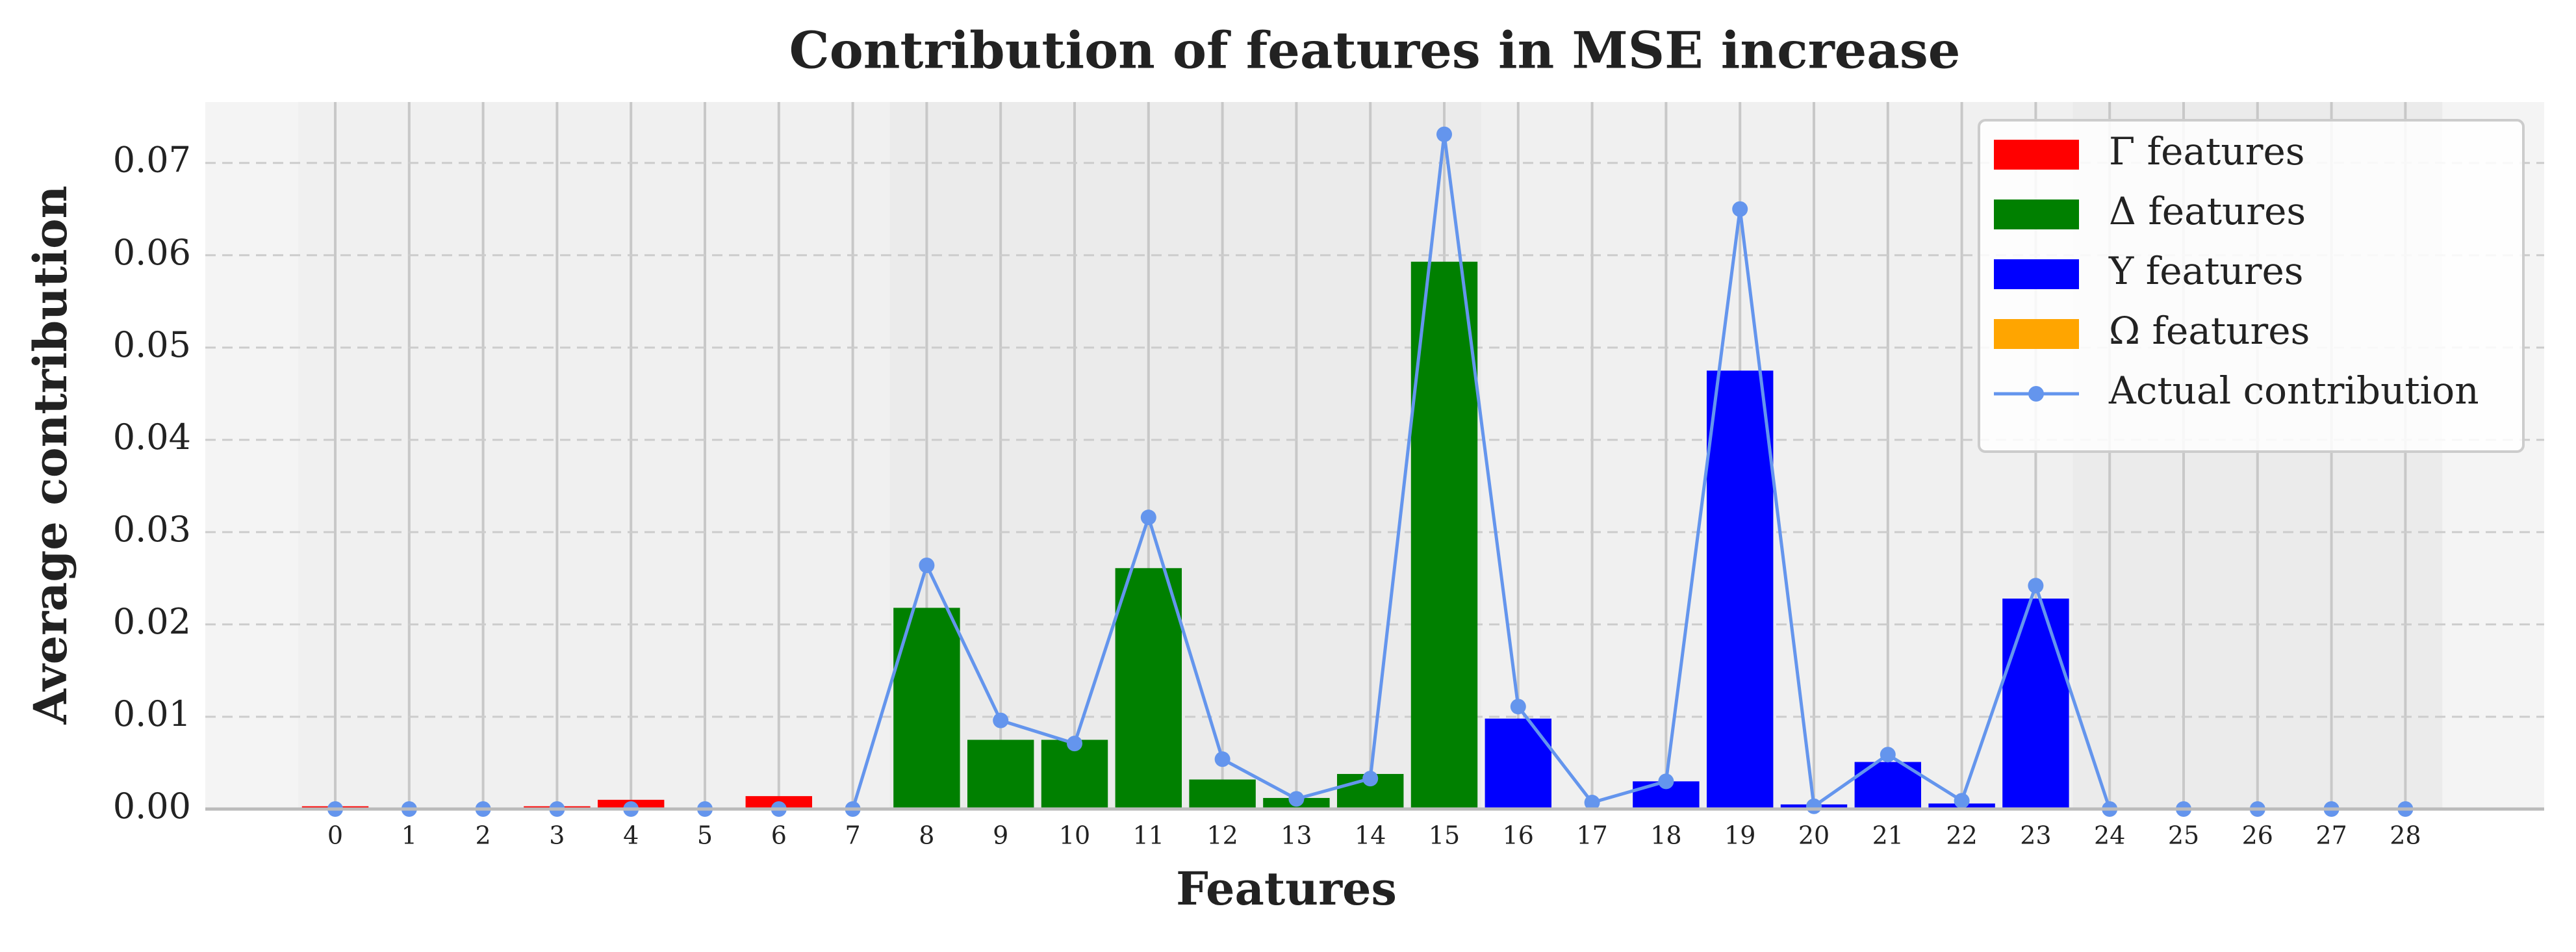 The width and height of the screenshot is (2576, 952). Describe the element at coordinates (926, 835) in the screenshot. I see `x-tick-label: 8` at that location.